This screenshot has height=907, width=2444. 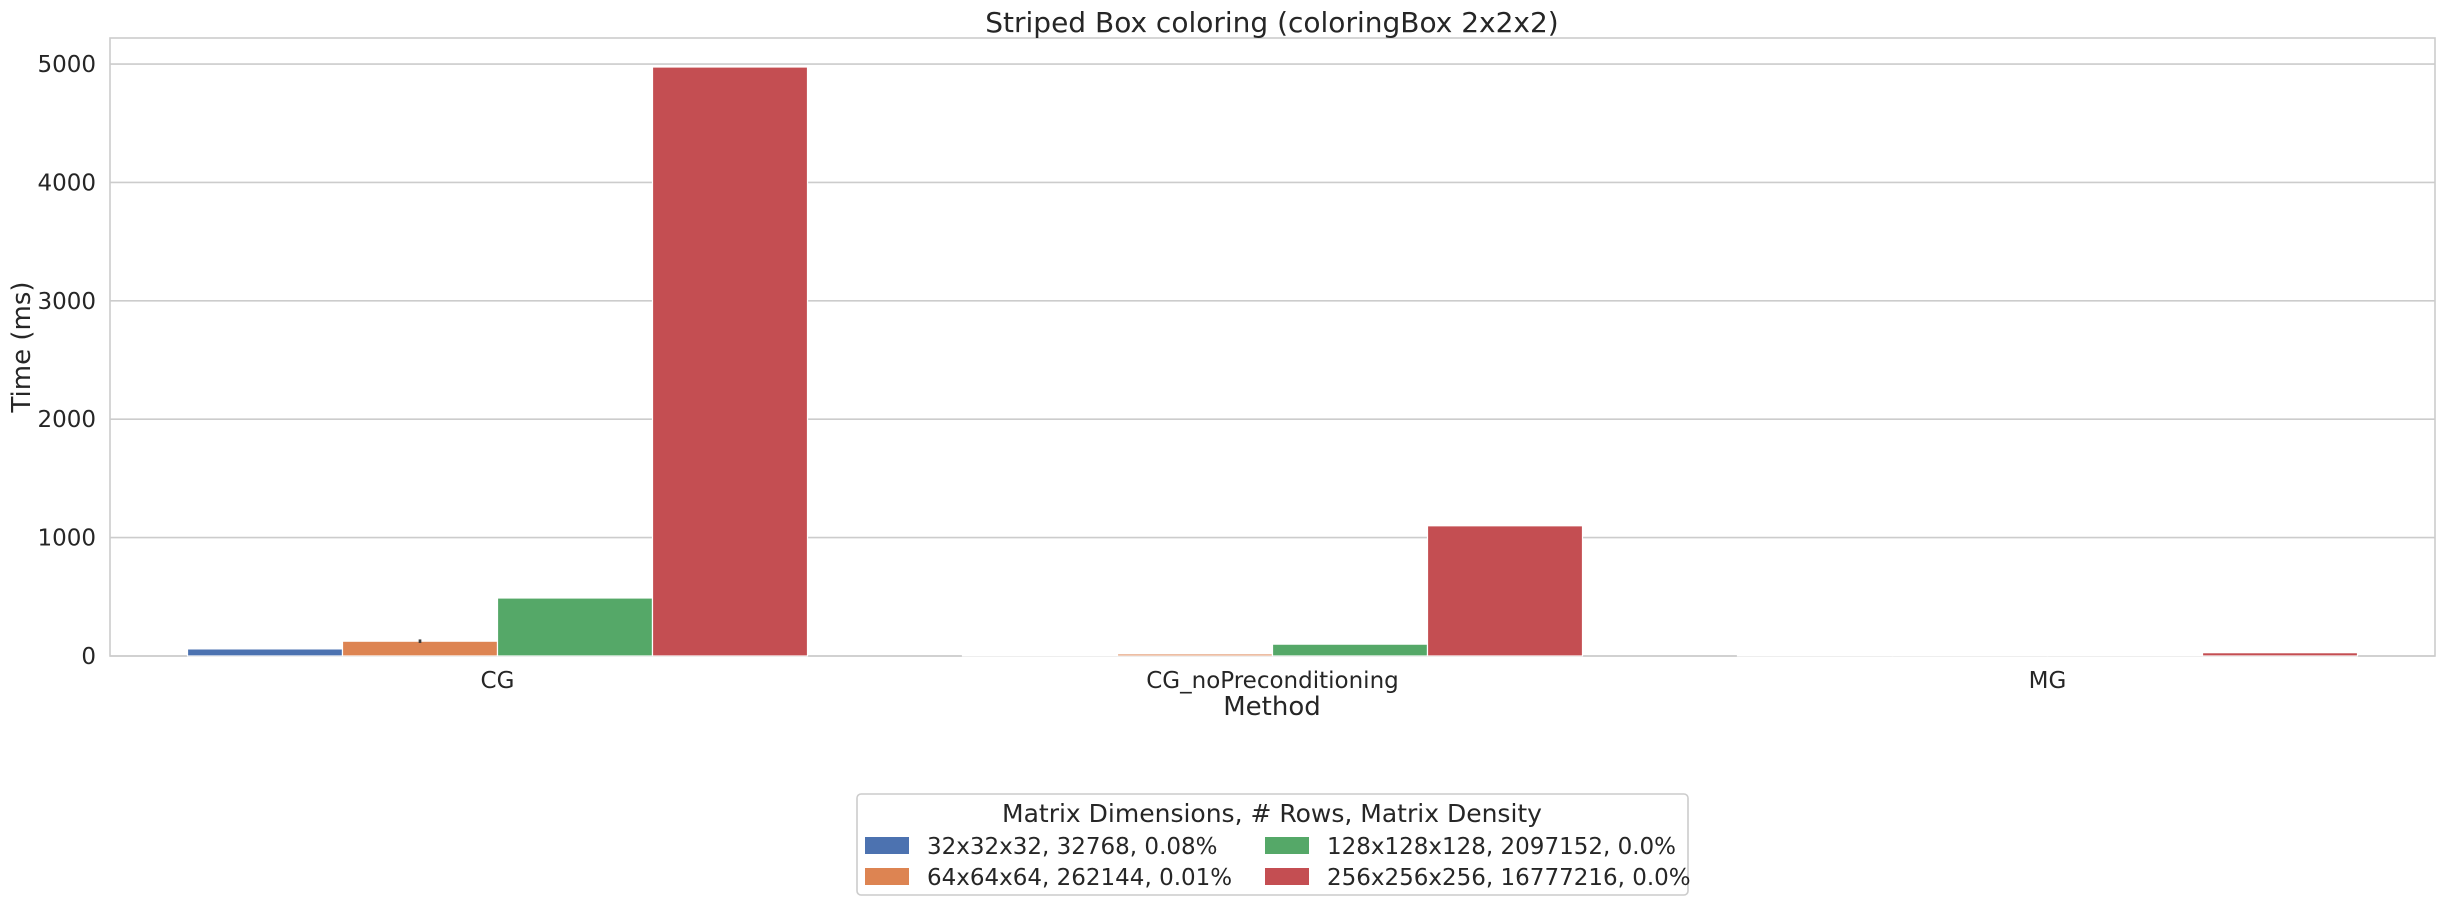 What do you see at coordinates (1501, 847) in the screenshot?
I see `legend-entry-label: 128x128x128, 2097152, 0.0%` at bounding box center [1501, 847].